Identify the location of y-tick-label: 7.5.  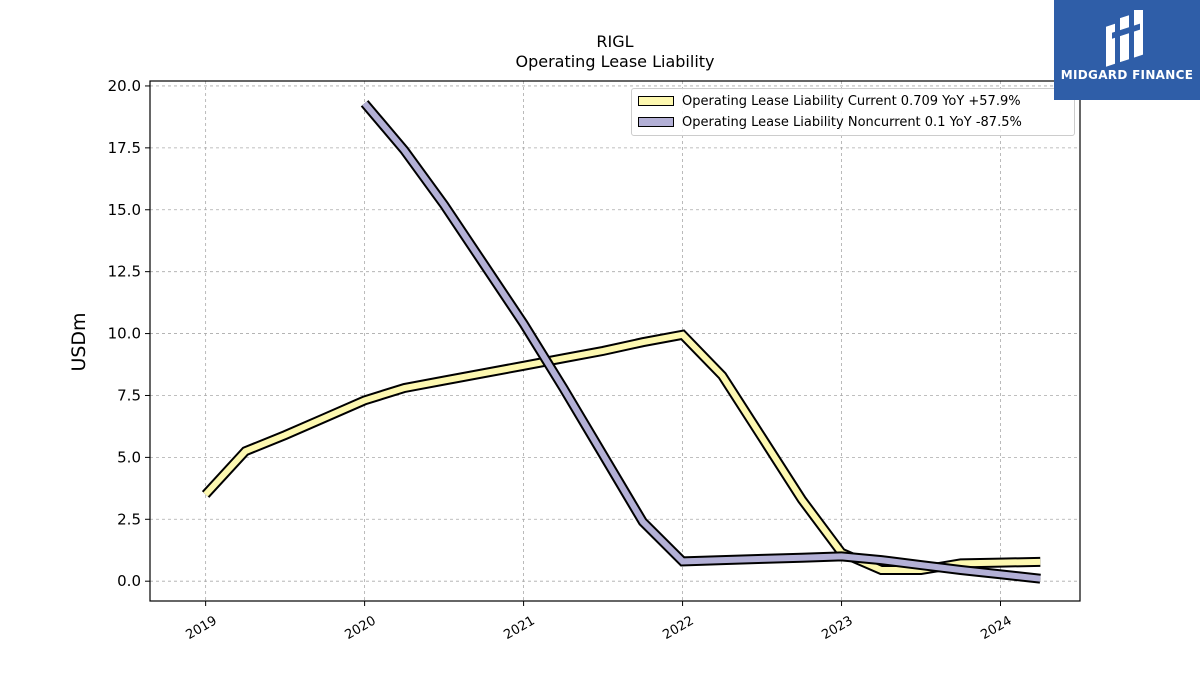
(129, 395).